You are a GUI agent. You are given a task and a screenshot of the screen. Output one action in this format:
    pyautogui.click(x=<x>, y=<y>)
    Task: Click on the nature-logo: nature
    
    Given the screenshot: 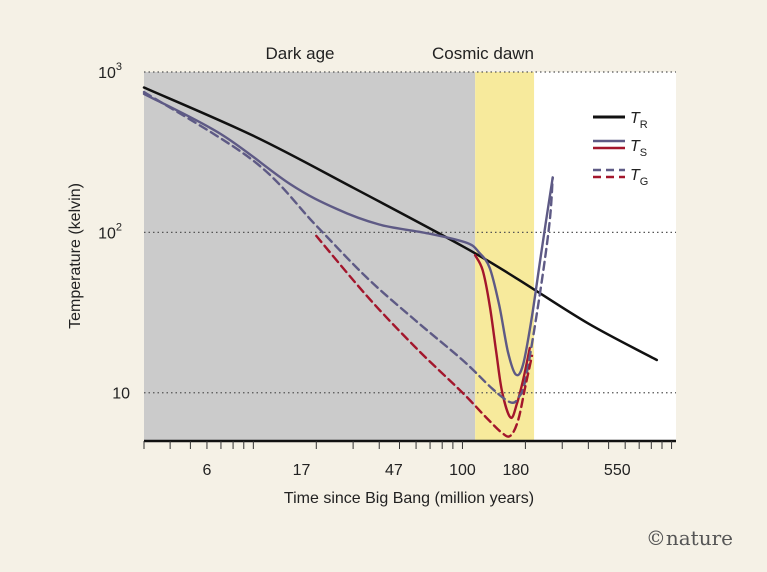 What is the action you would take?
    pyautogui.click(x=699, y=538)
    